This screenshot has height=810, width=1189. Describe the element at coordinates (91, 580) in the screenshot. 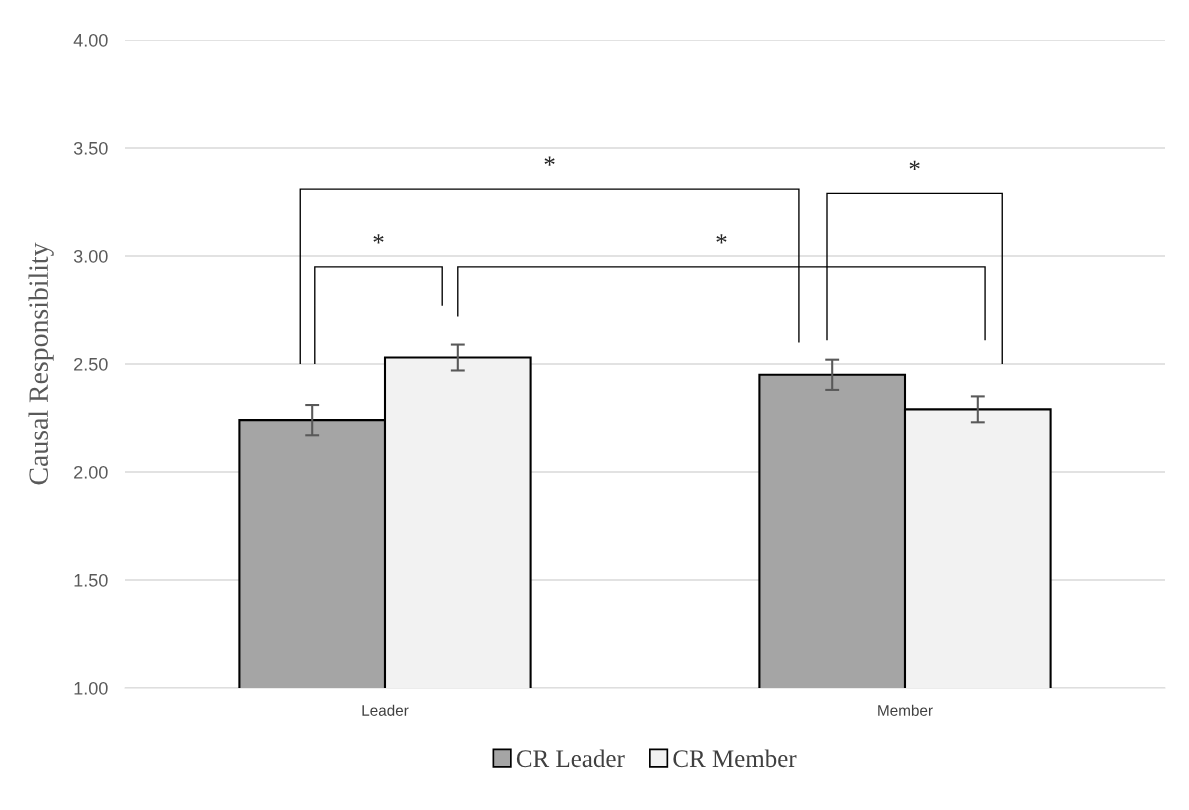

I see `y-tick-label: 1.50` at that location.